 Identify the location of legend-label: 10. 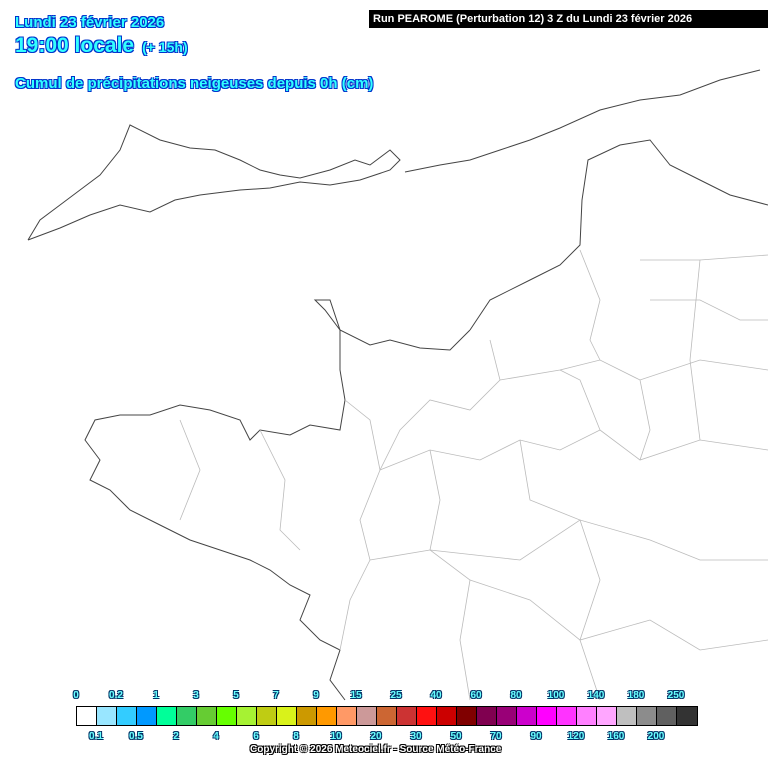
(336, 736).